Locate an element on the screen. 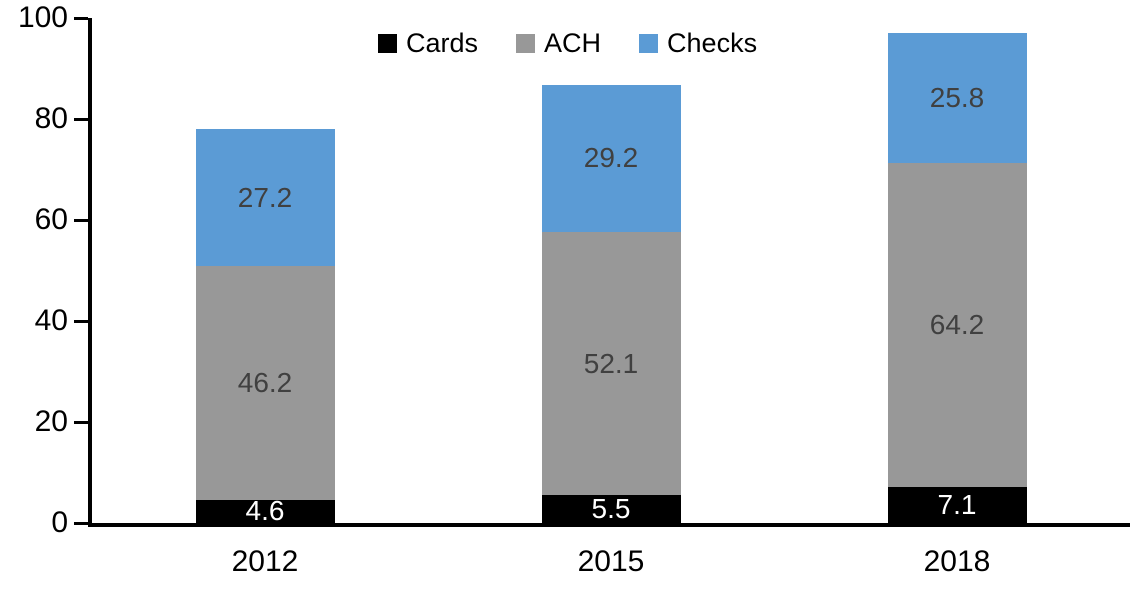 Image resolution: width=1134 pixels, height=599 pixels. stacked-bar-2015: 5.5 52.1 29.2 is located at coordinates (611, 304).